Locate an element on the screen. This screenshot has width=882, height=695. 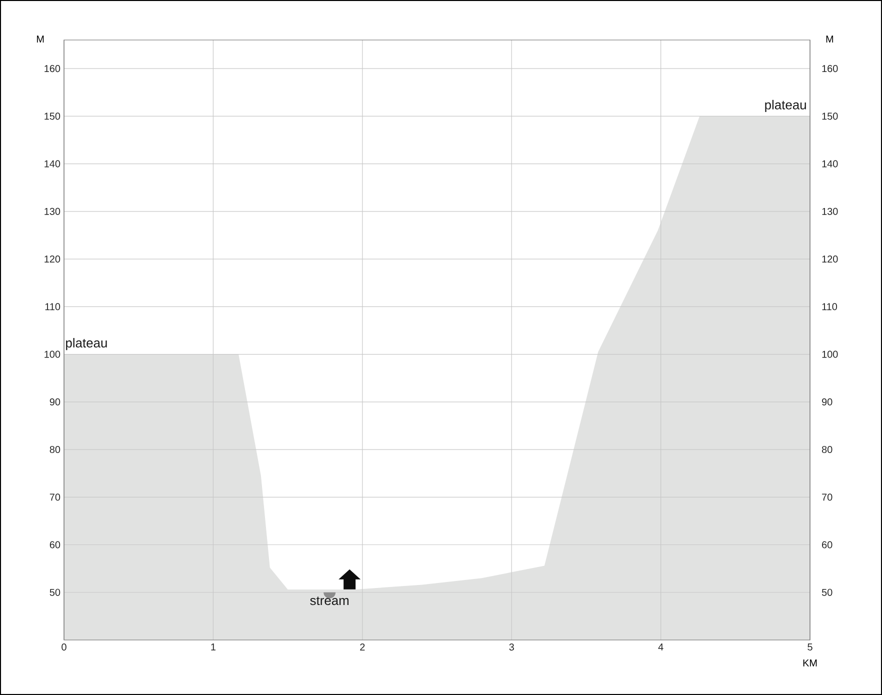
y2-tick-label: 140 is located at coordinates (830, 164).